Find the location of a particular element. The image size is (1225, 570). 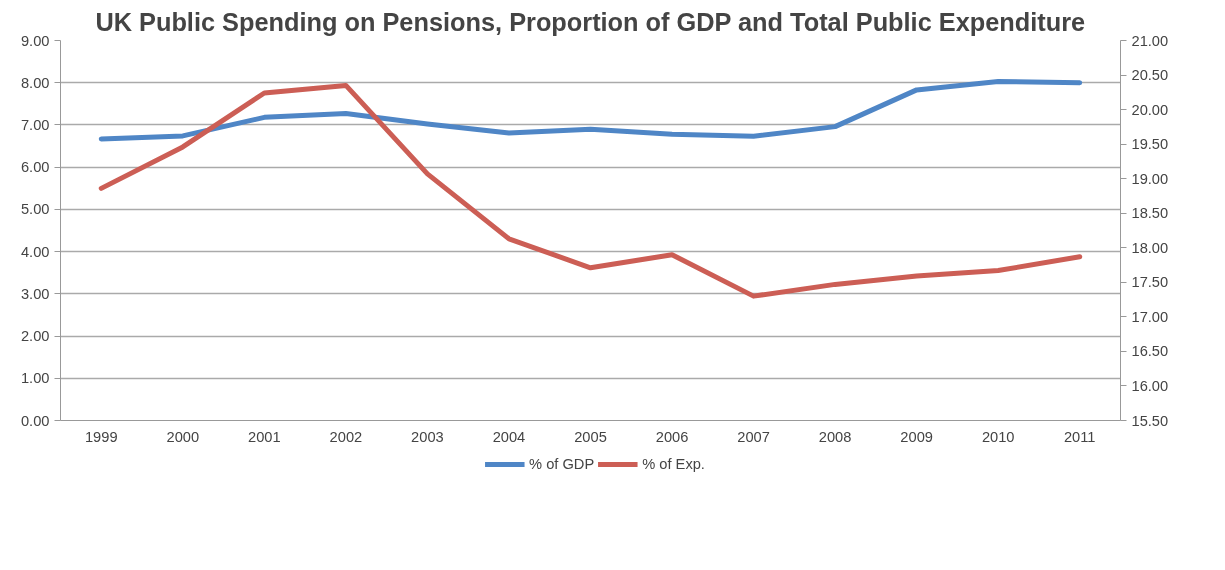

x-tick-label: 2008 is located at coordinates (835, 436).